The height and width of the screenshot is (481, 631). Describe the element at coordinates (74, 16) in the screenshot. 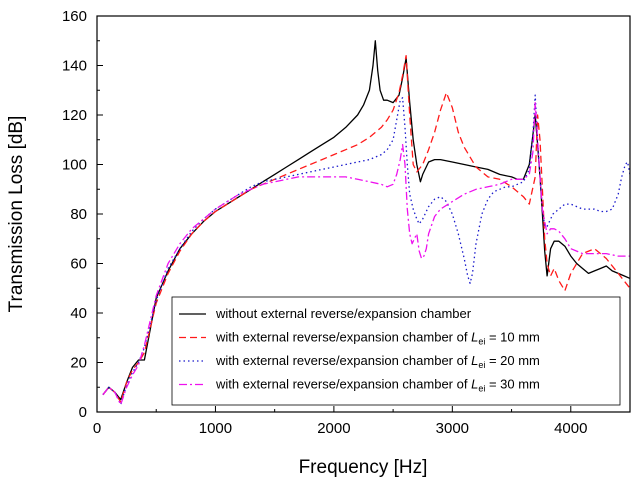

I see `y-tick-label: 160` at that location.